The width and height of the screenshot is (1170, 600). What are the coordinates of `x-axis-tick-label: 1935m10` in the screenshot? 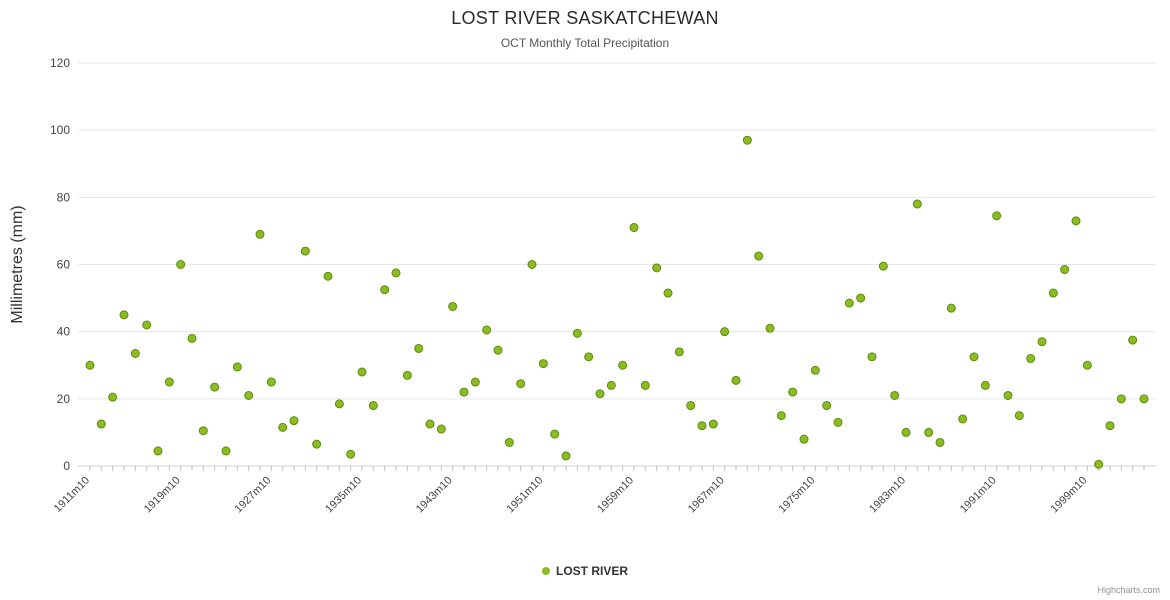 It's located at (343, 494).